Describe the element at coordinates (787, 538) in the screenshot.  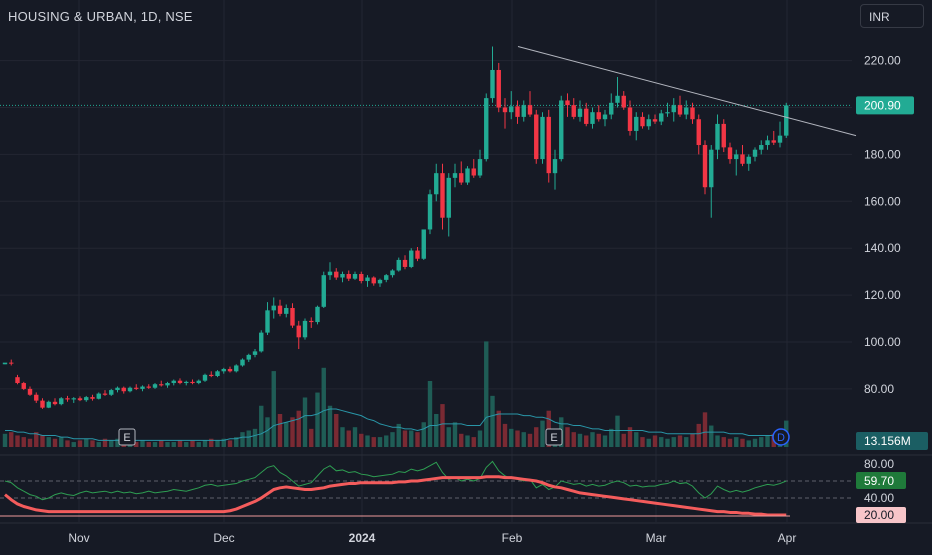
I see `time-tick-label: Apr` at that location.